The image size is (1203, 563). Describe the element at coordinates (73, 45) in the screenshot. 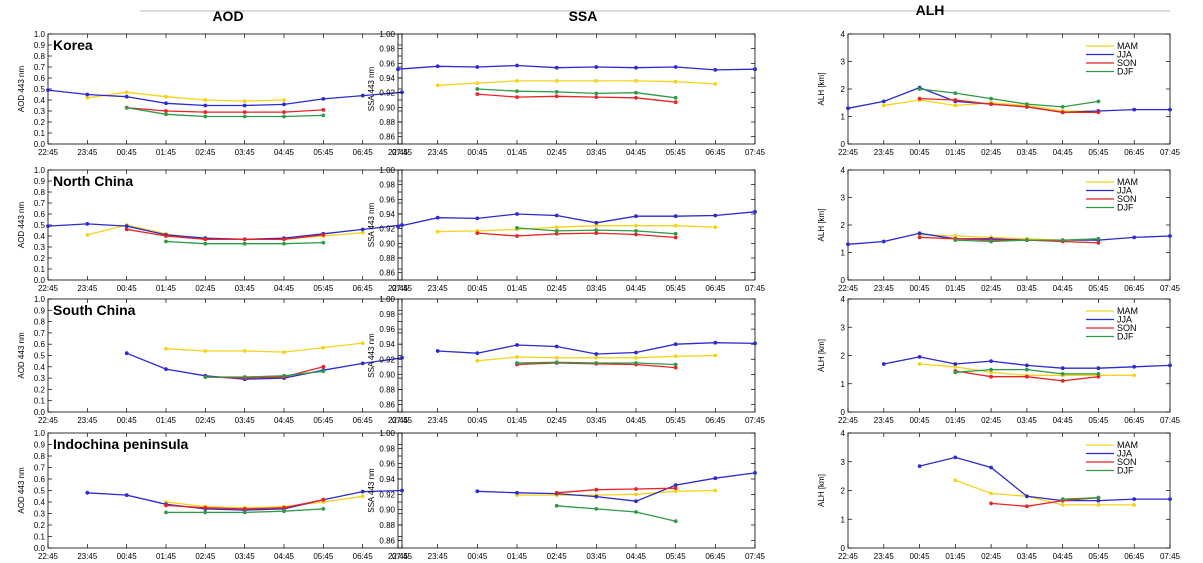

I see `region-title: Korea` at that location.